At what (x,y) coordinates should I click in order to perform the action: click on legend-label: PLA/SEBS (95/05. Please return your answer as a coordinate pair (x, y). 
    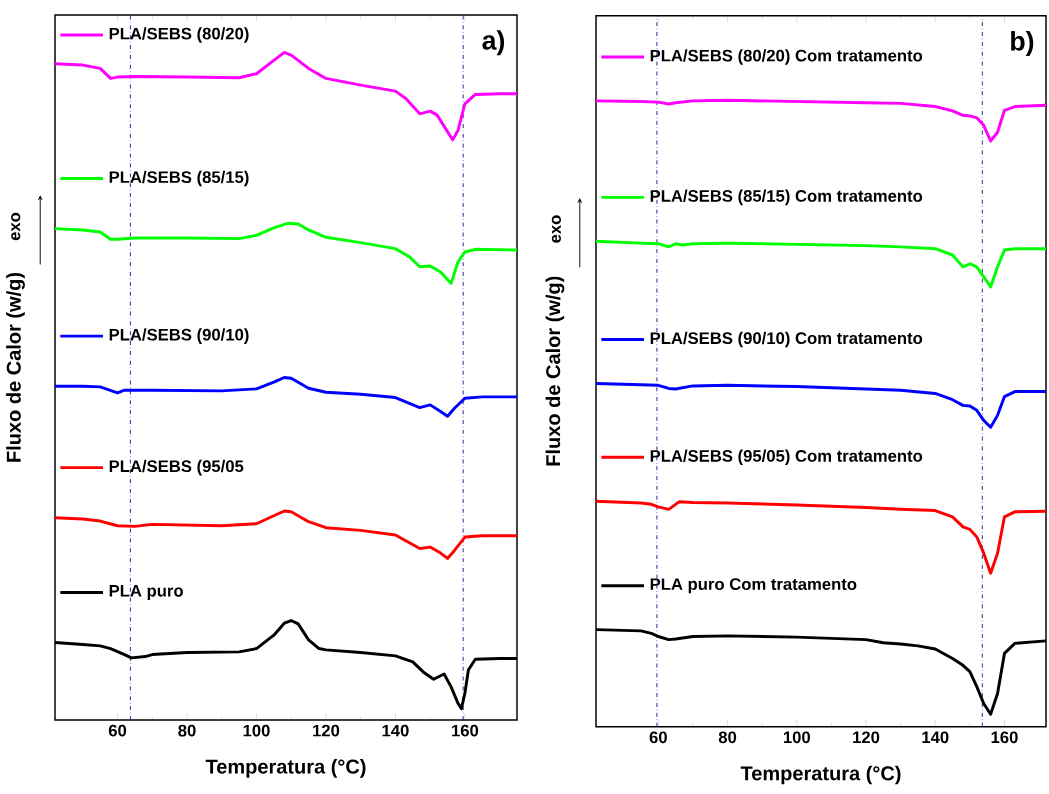
    Looking at the image, I should click on (176, 467).